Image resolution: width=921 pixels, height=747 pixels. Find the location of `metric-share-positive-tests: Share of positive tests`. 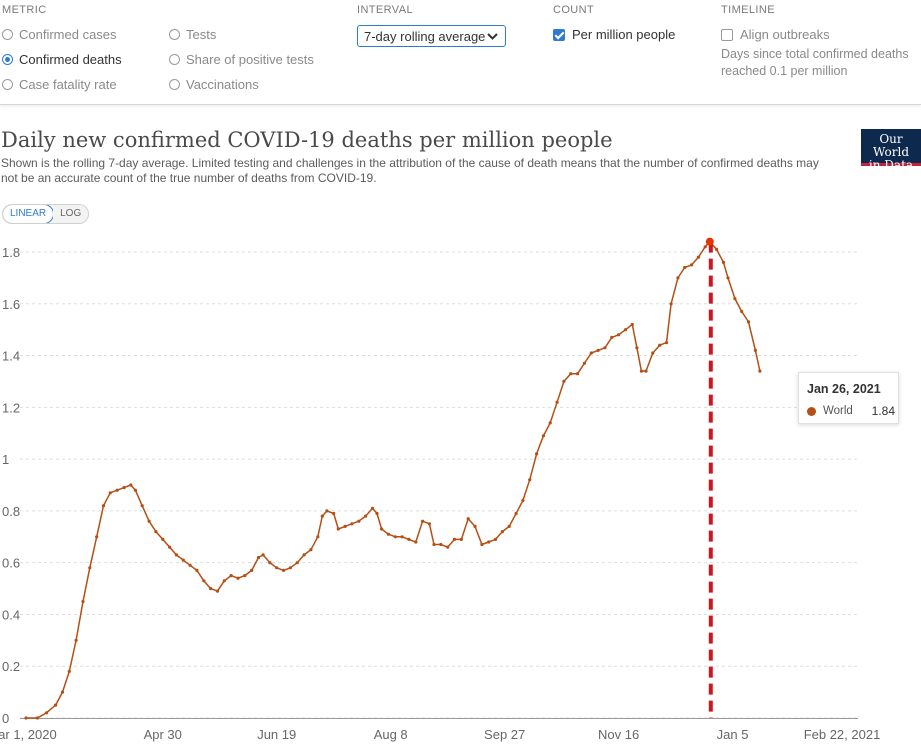

metric-share-positive-tests: Share of positive tests is located at coordinates (241, 59).